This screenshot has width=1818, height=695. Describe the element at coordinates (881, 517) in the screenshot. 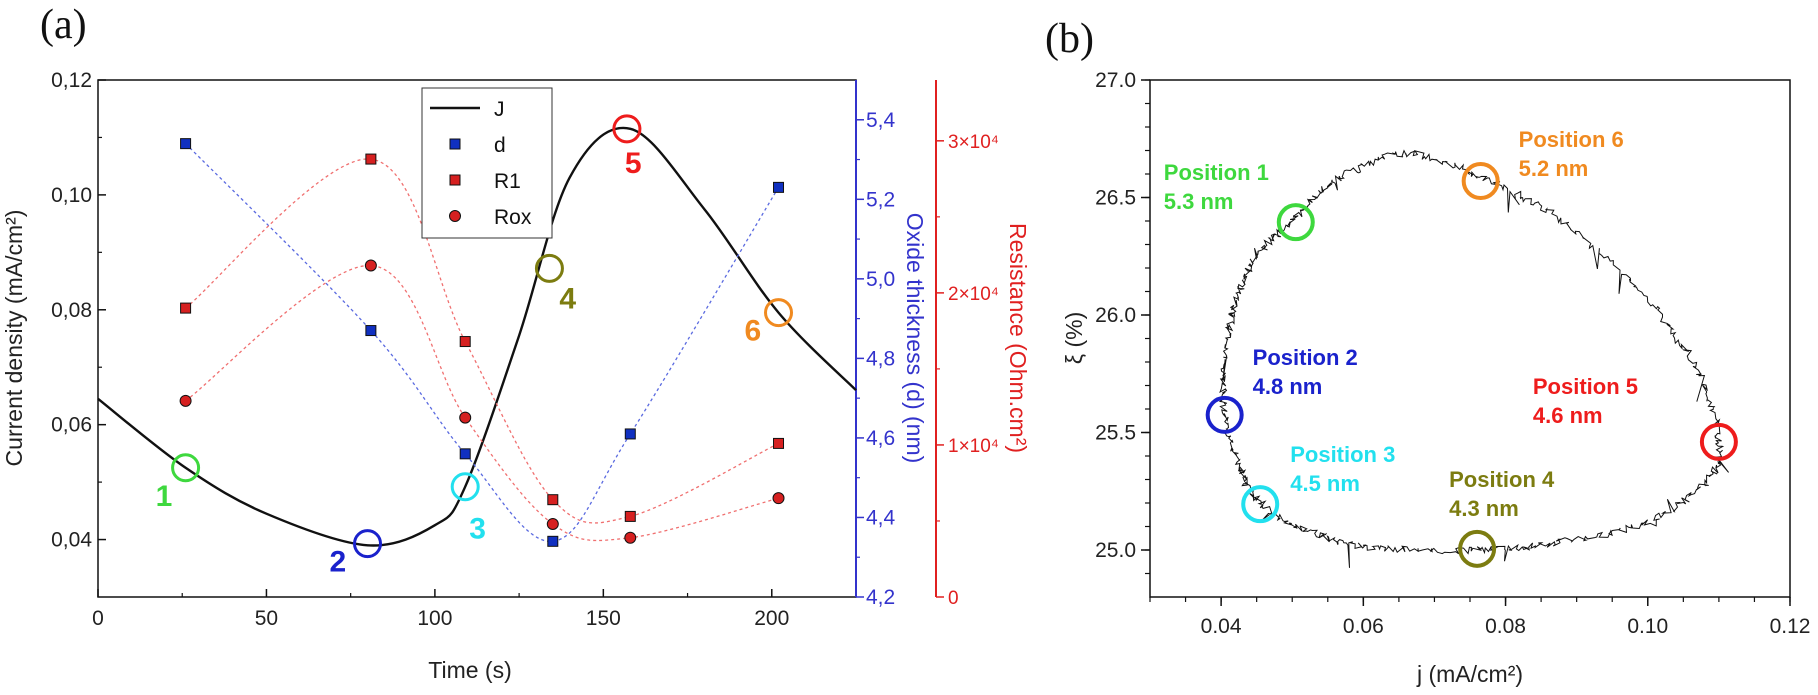

I see `a-thickness-tick-label: 4,4` at that location.